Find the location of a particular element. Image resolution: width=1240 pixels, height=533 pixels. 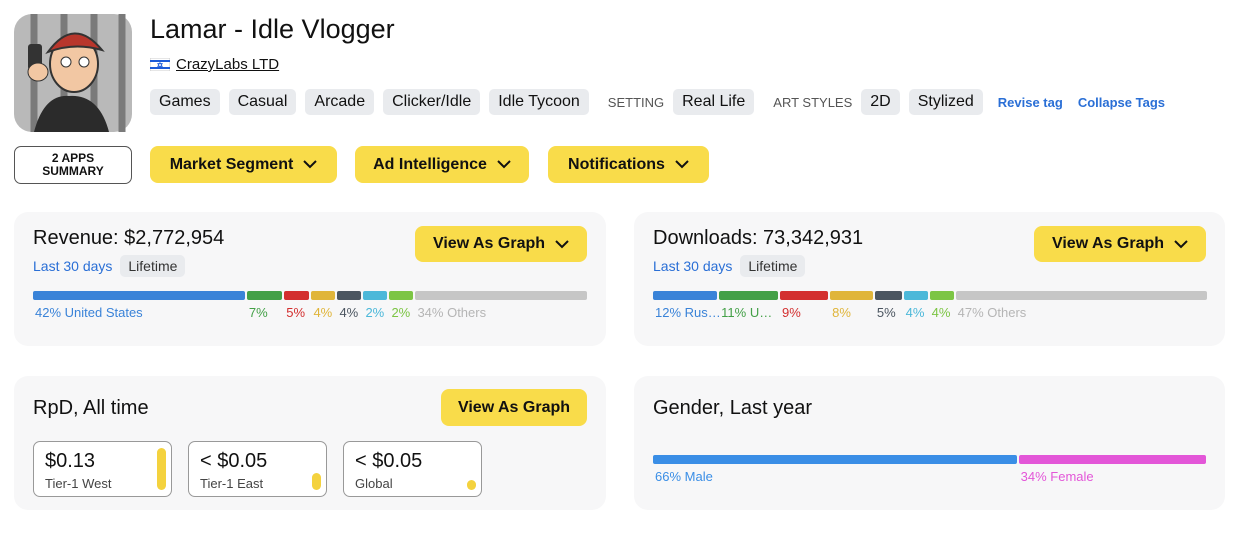

bar-segment: 34% Female is located at coordinates (1112, 469).